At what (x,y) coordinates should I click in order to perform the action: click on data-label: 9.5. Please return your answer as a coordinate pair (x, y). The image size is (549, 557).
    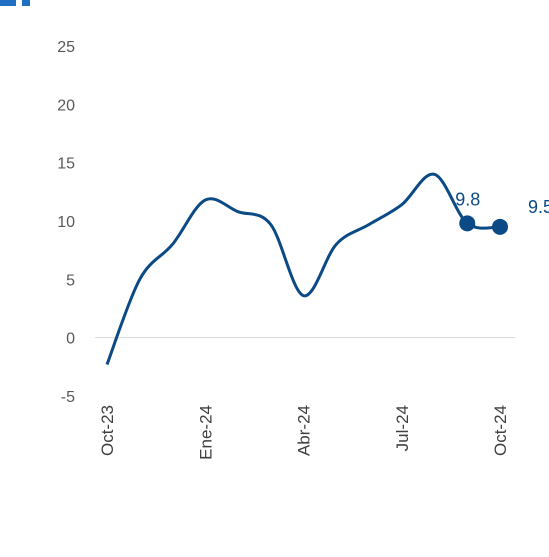
    Looking at the image, I should click on (538, 207).